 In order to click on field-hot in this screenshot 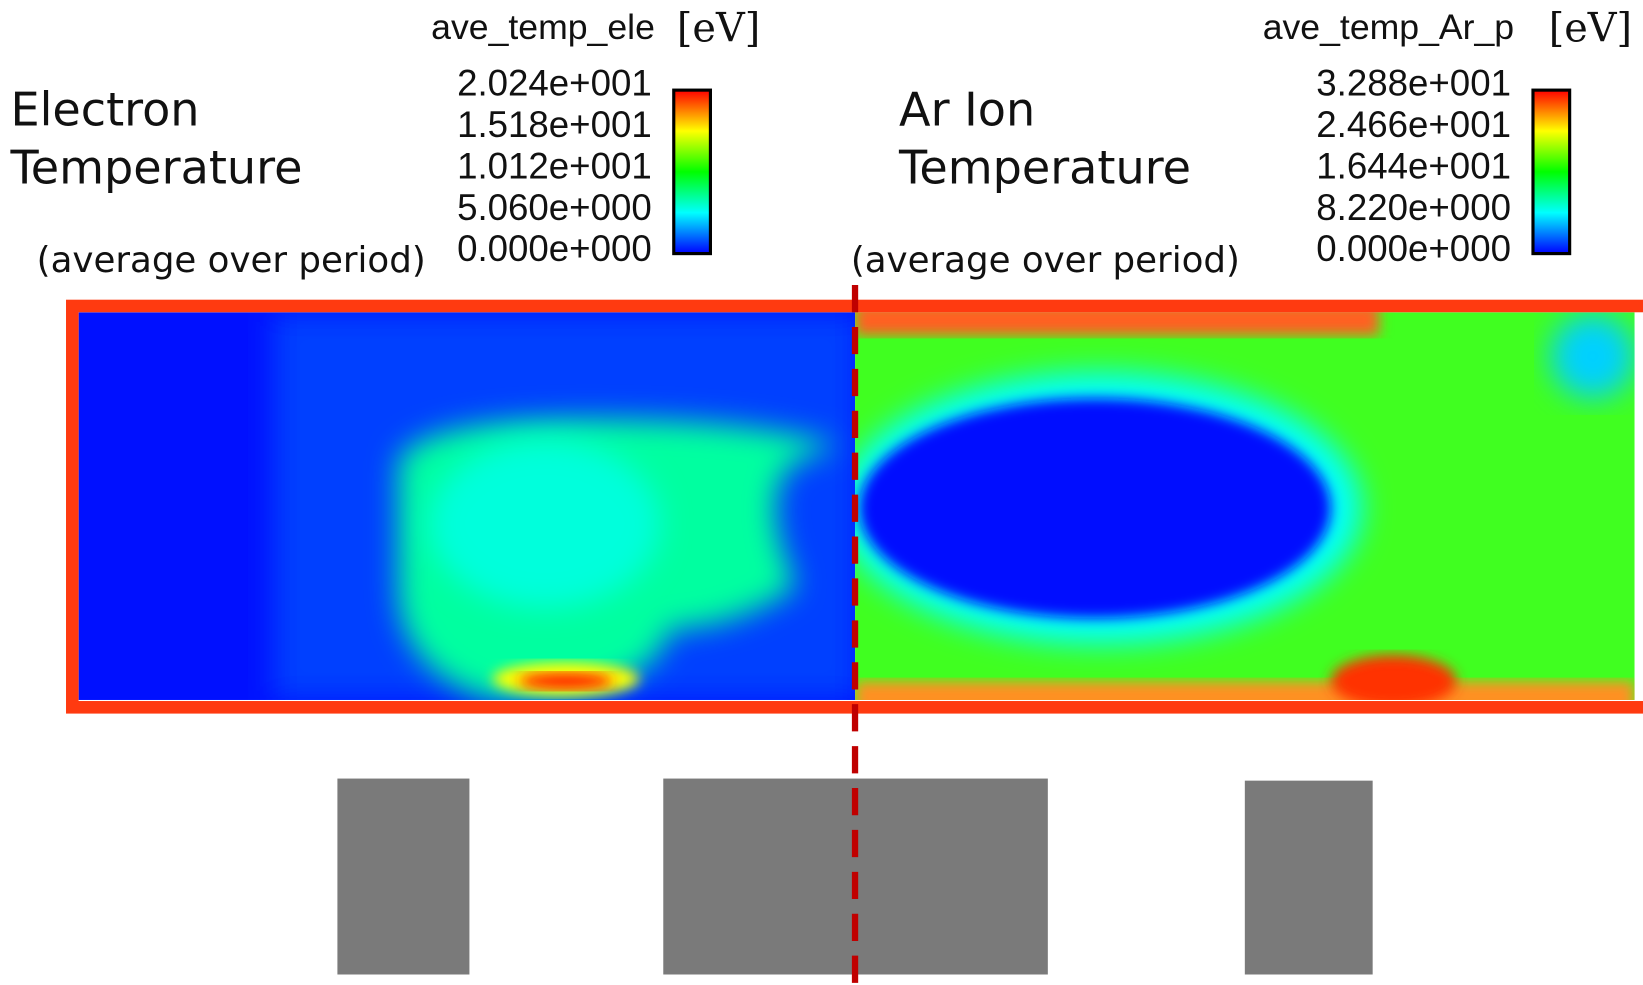, I will do `click(1393, 677)`.